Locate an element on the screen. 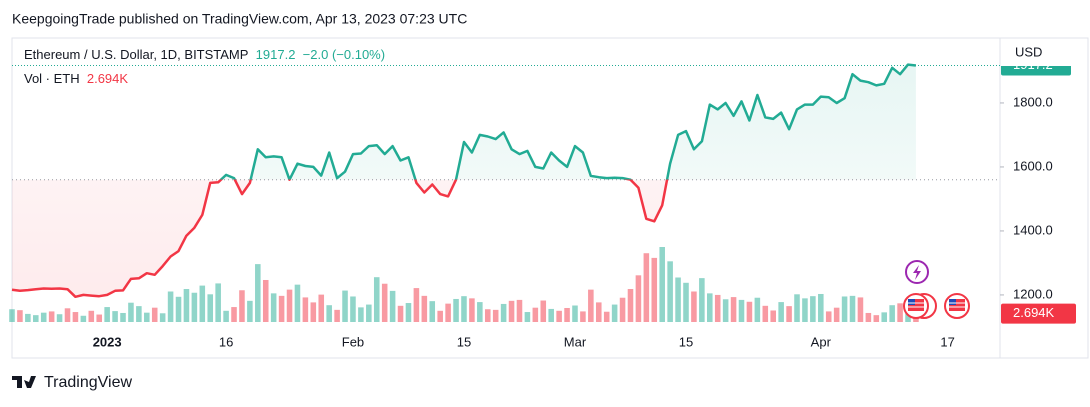 This screenshot has height=407, width=1090. volume-tag is located at coordinates (1038, 313).